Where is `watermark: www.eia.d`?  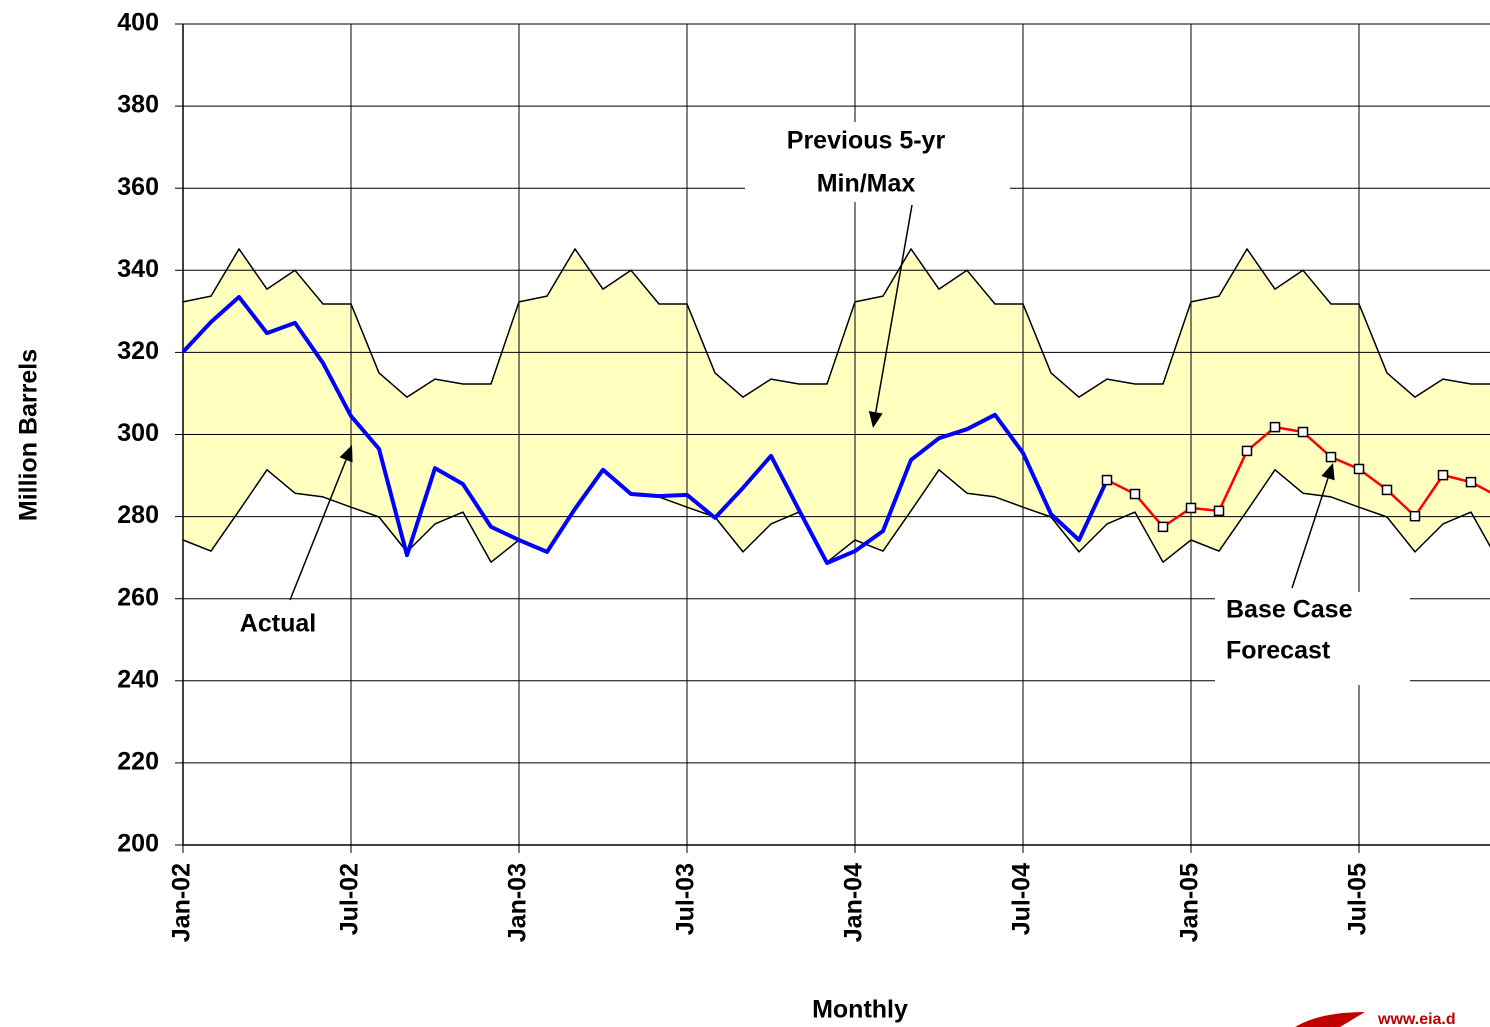
watermark: www.eia.d is located at coordinates (1416, 1019).